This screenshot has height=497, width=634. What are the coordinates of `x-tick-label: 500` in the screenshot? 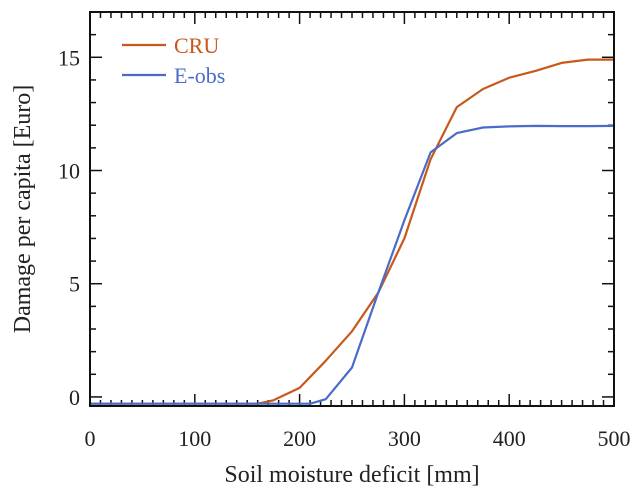 It's located at (614, 438).